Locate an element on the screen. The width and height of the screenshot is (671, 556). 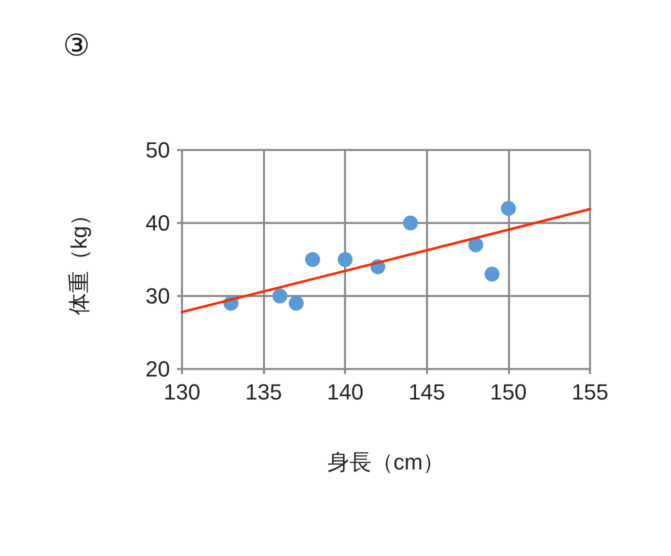
y-tick-label: 40 is located at coordinates (158, 223).